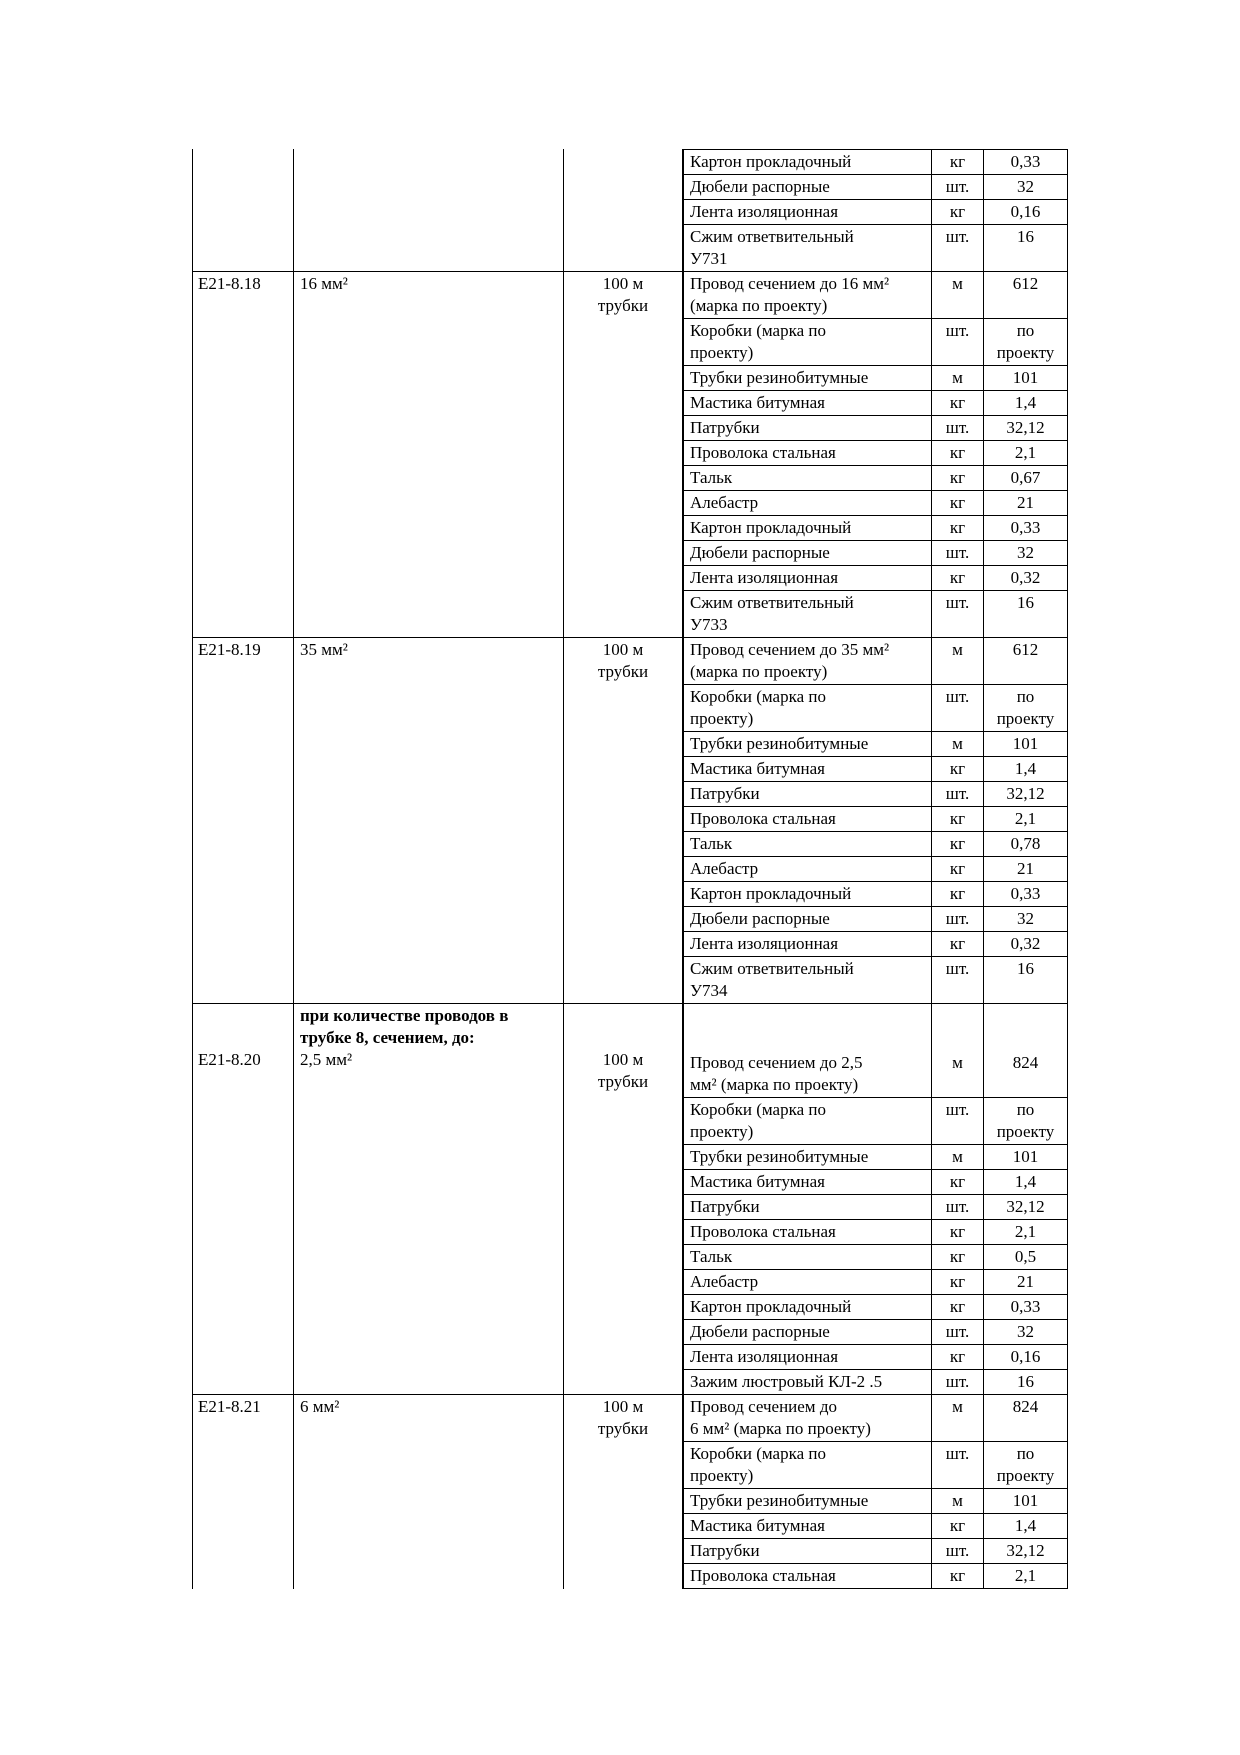  What do you see at coordinates (243, 1492) in the screenshot?
I see `code-cell: Е21-8.21` at bounding box center [243, 1492].